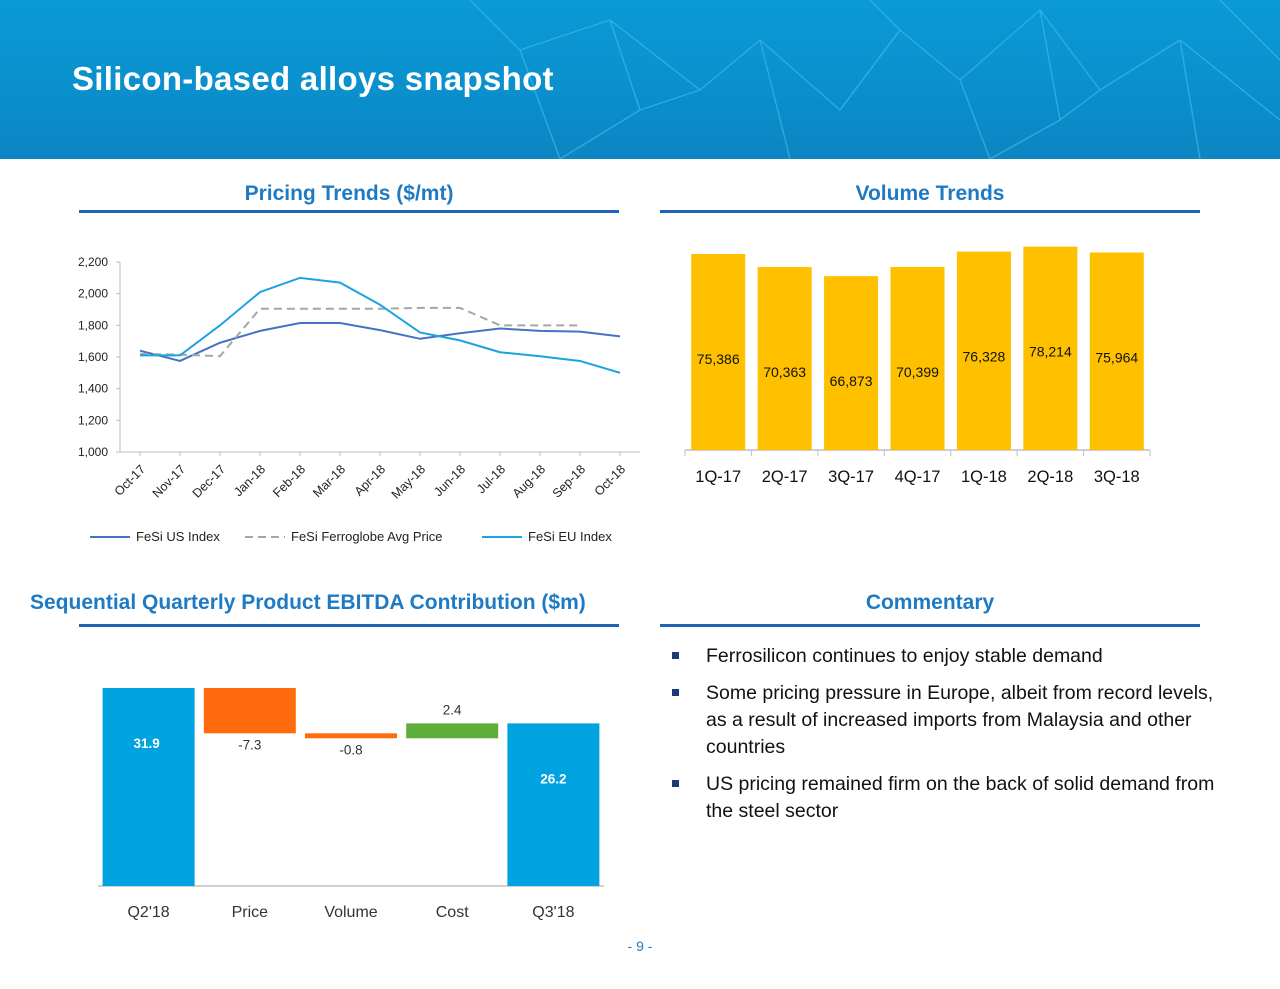 This screenshot has height=989, width=1280. Describe the element at coordinates (408, 481) in the screenshot. I see `x-tick-label: May-18` at that location.